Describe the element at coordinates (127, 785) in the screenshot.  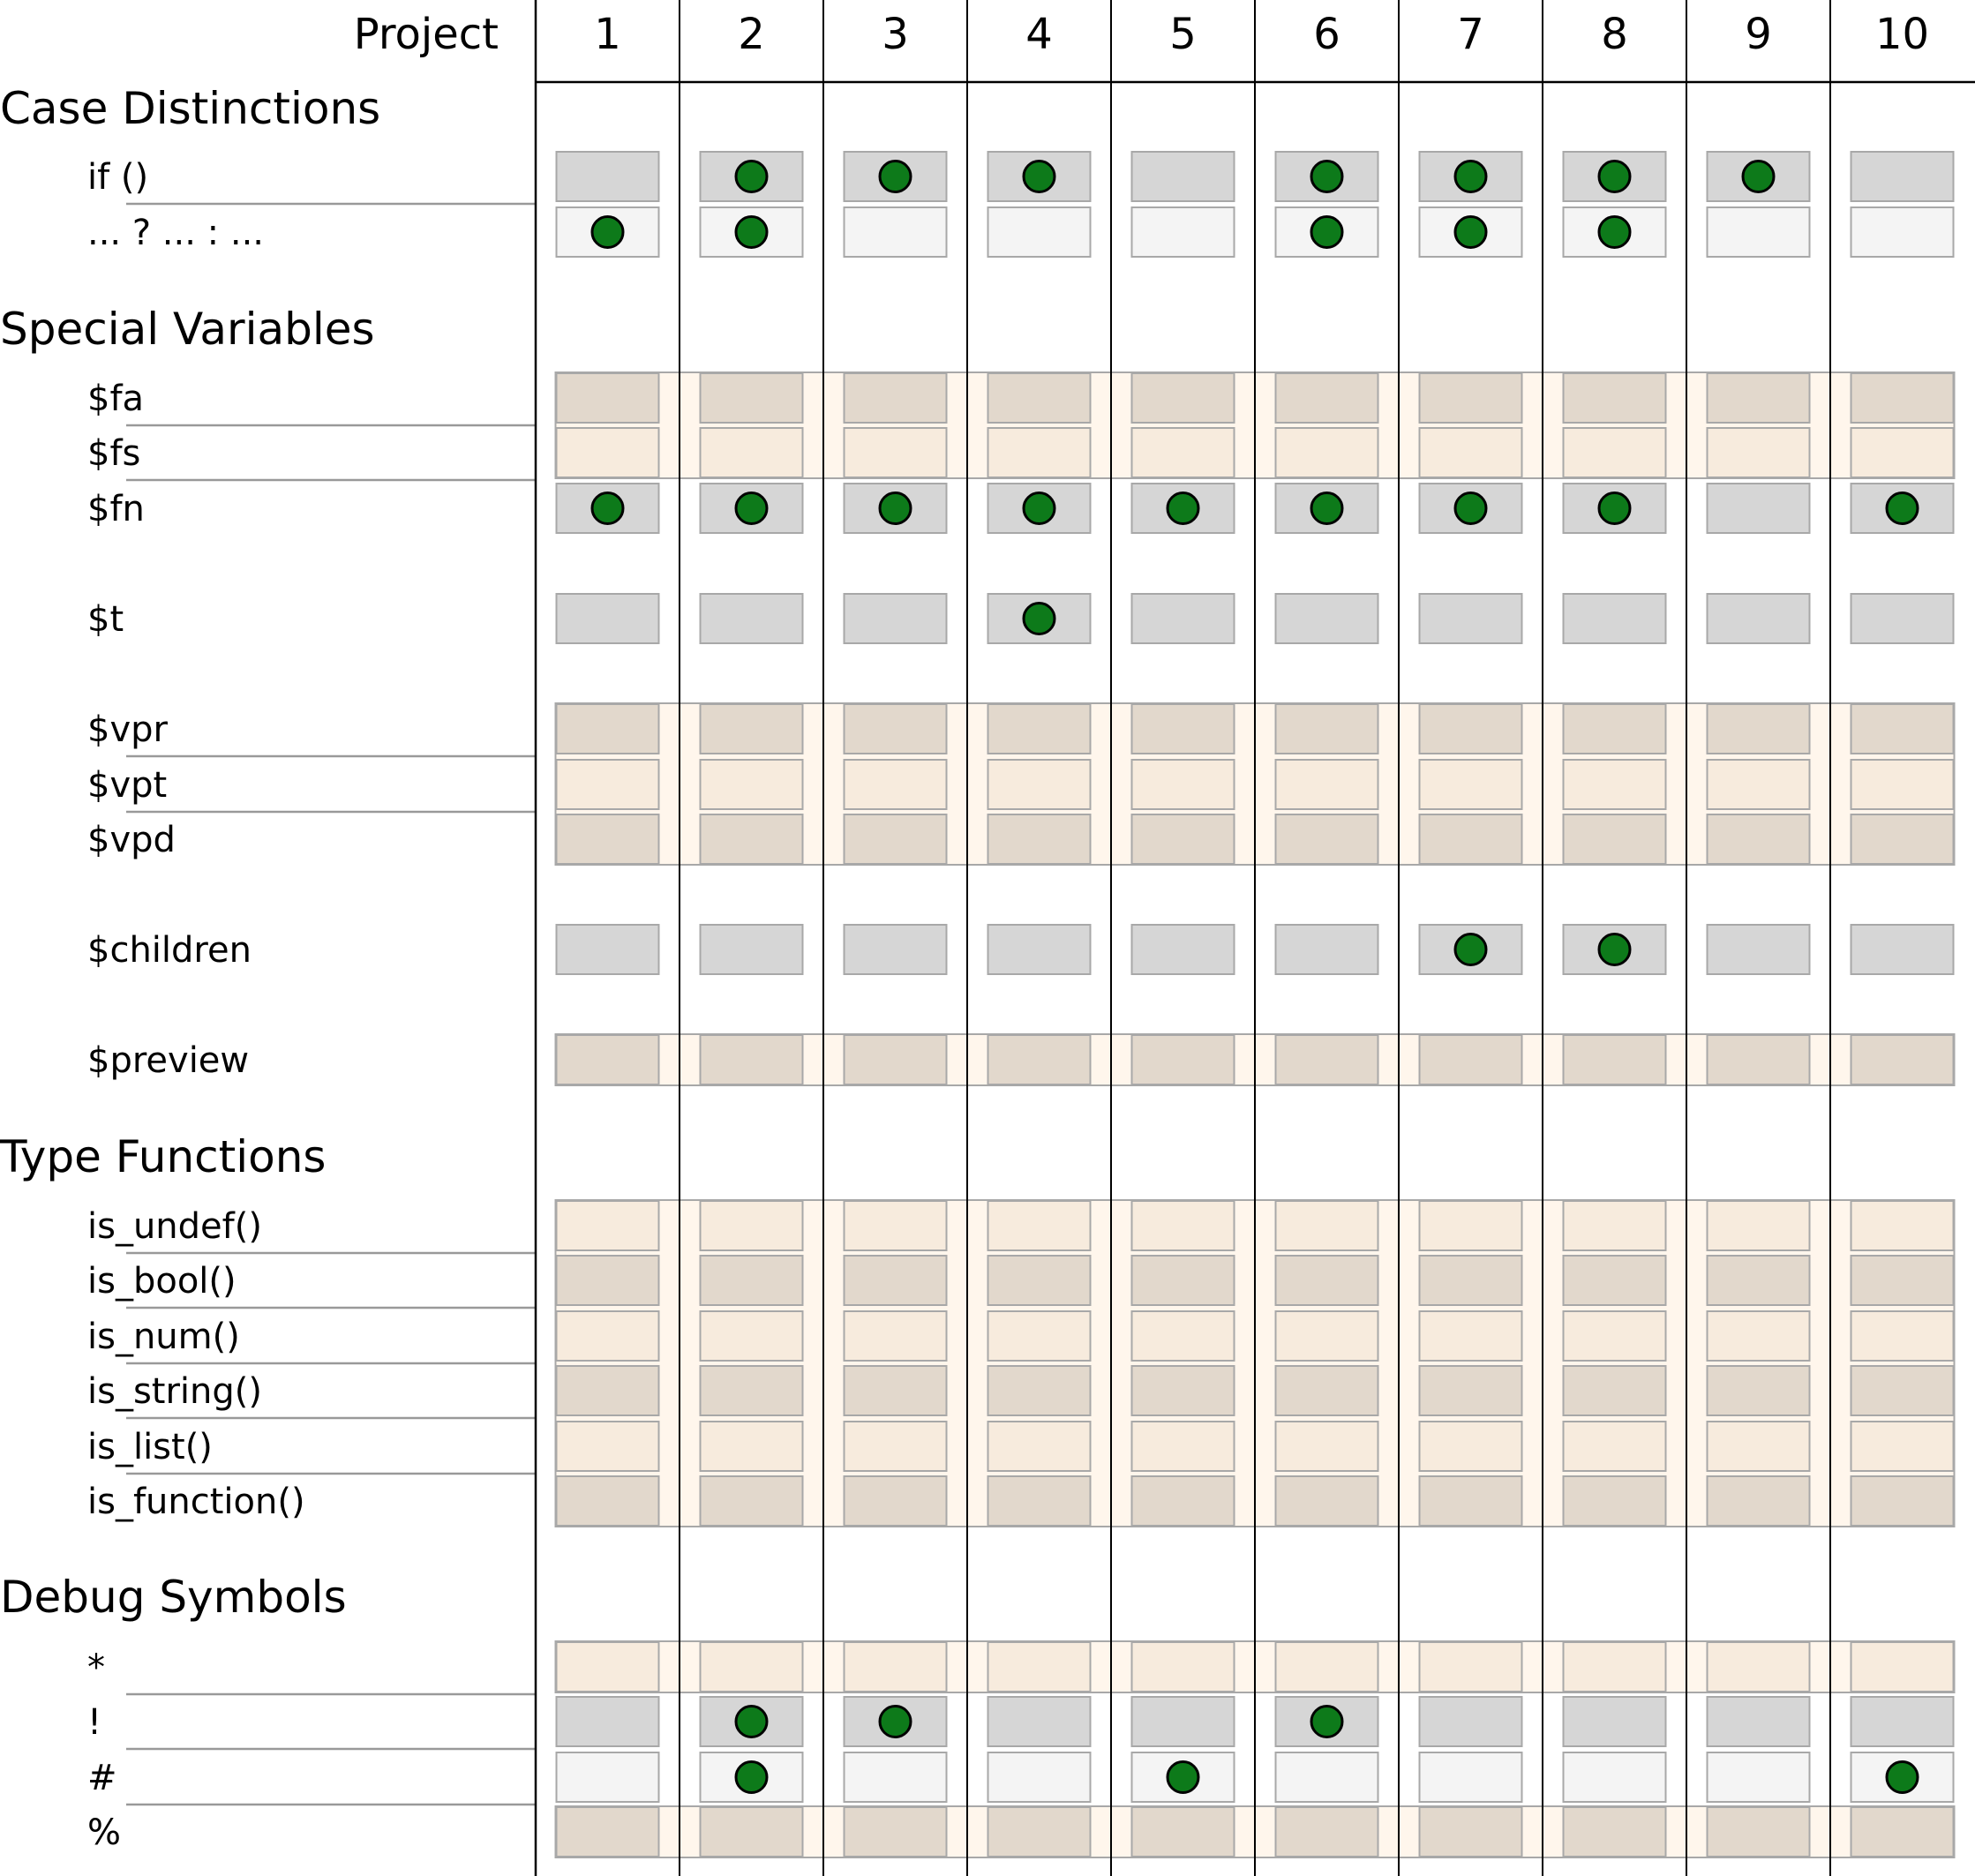
I see `row-label: $vpt` at that location.